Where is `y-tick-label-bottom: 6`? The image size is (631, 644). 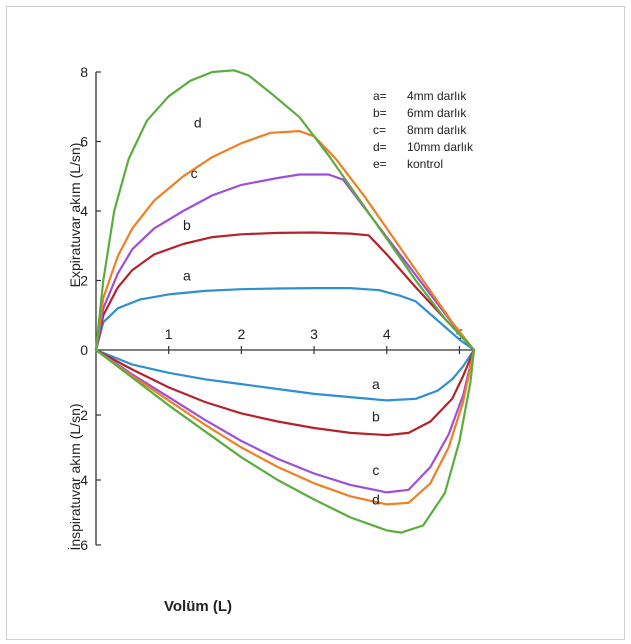 y-tick-label-bottom: 6 is located at coordinates (84, 545).